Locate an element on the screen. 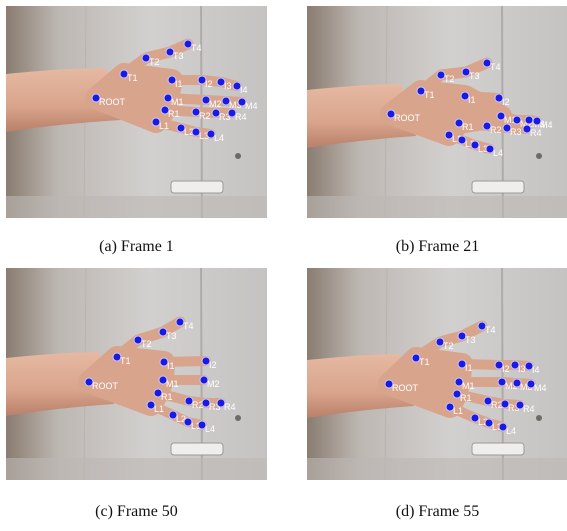 This screenshot has width=567, height=531. keypoint-label: R1 is located at coordinates (468, 127).